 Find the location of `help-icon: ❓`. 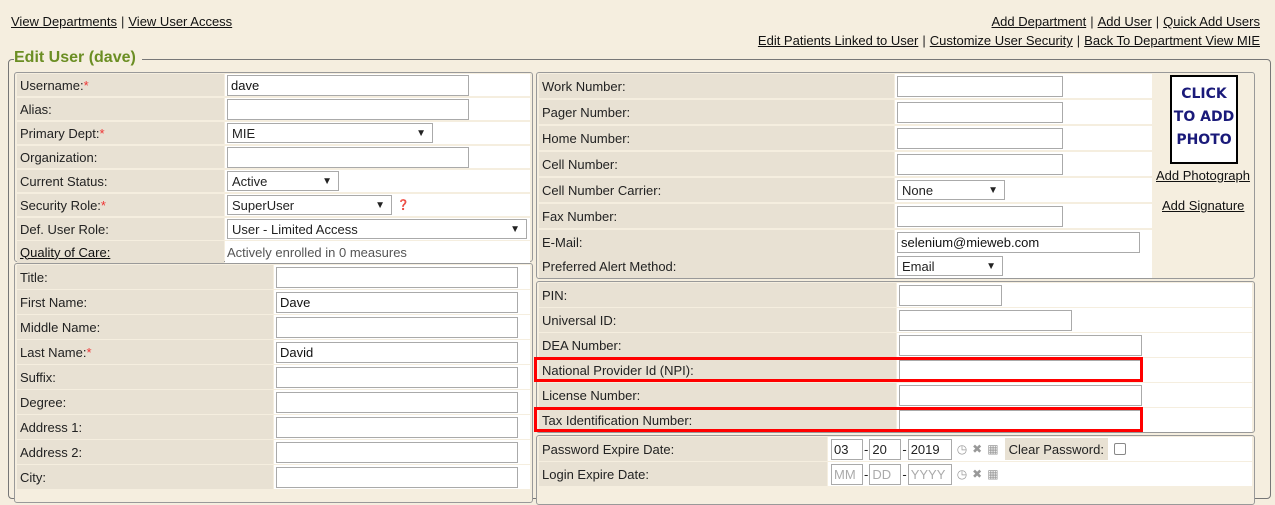

help-icon: ❓ is located at coordinates (403, 205).